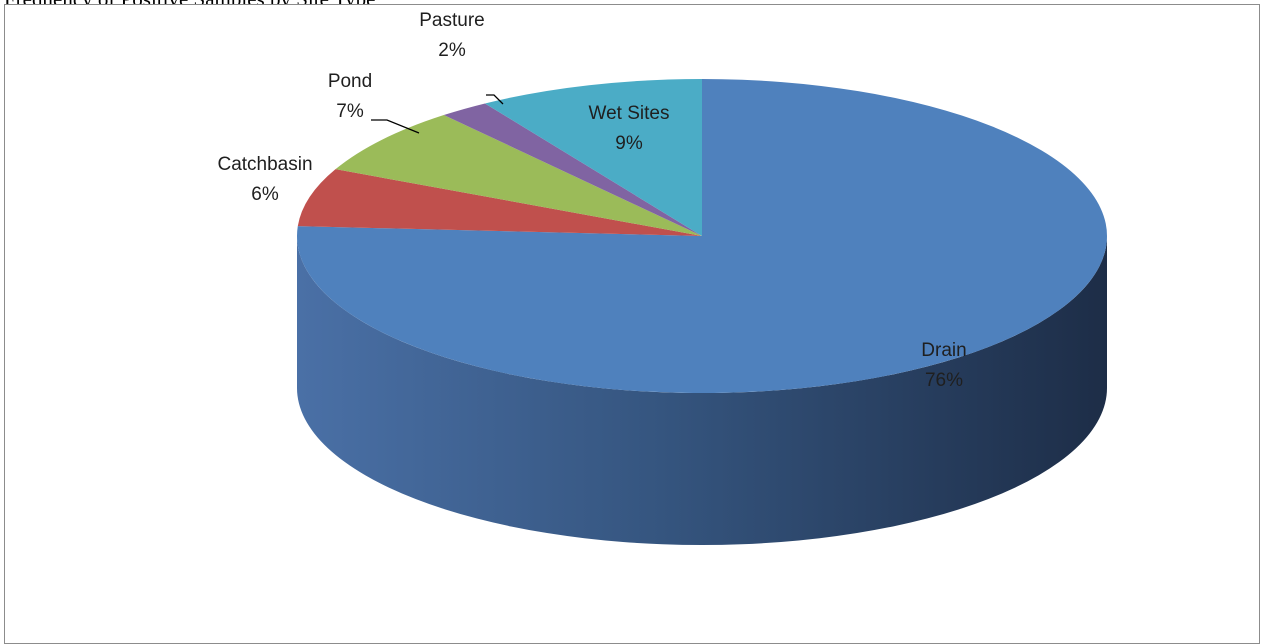 The image size is (1261, 644). I want to click on label-name-catchbasin: Catchbasin, so click(264, 164).